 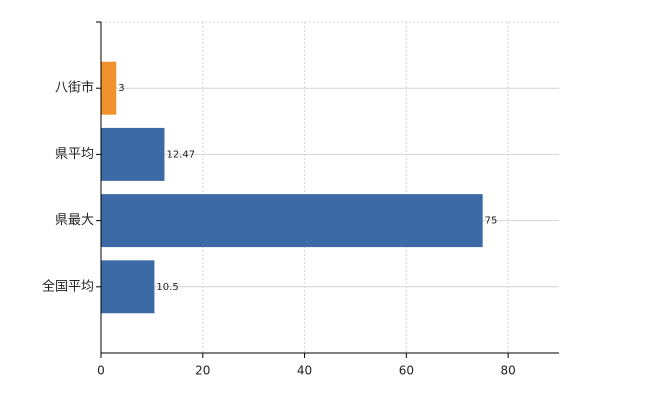 I want to click on value-label: 75, so click(x=491, y=221).